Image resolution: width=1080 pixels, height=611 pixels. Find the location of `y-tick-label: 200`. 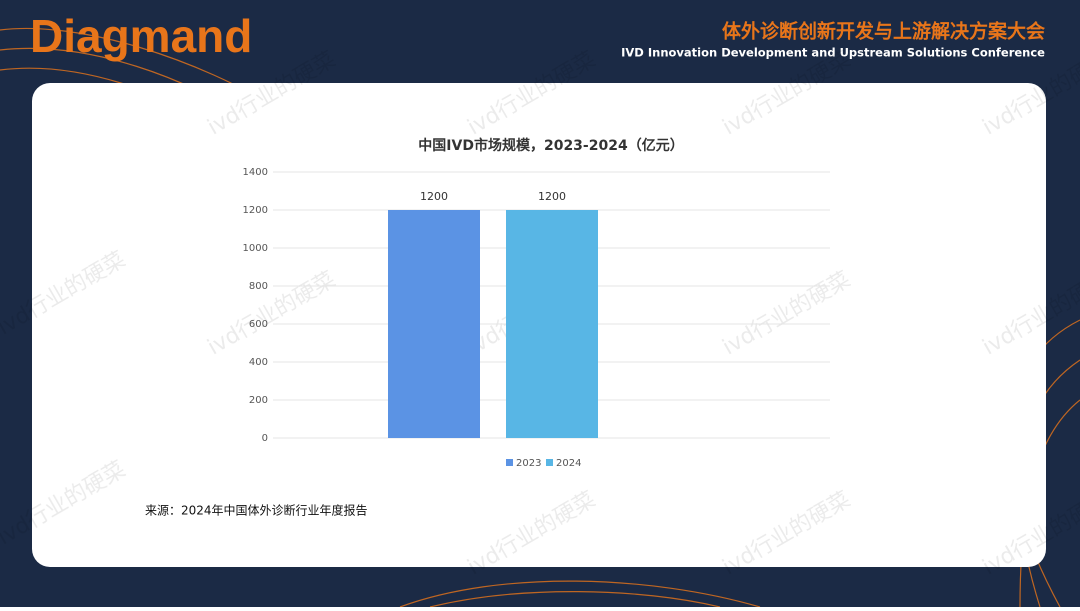

y-tick-label: 200 is located at coordinates (258, 400).